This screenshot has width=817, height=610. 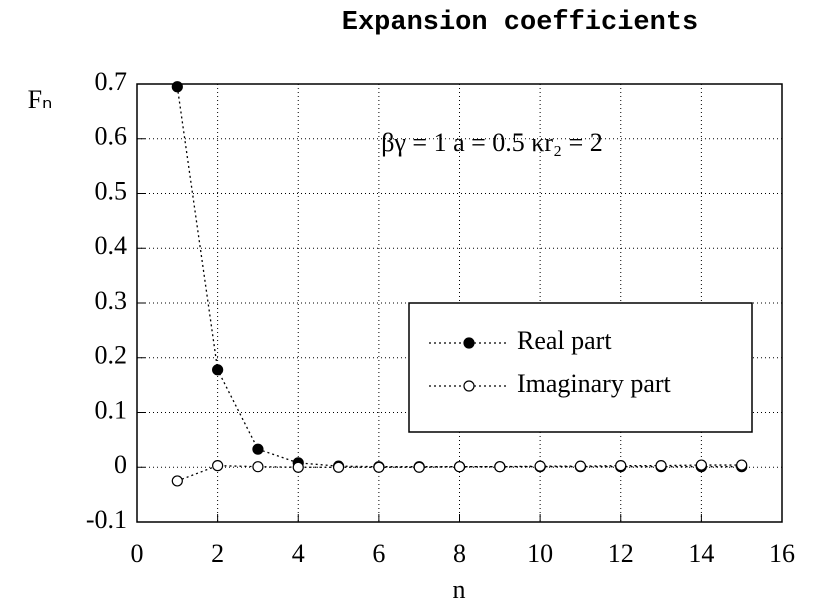 What do you see at coordinates (217, 553) in the screenshot?
I see `x-tick-label: 2` at bounding box center [217, 553].